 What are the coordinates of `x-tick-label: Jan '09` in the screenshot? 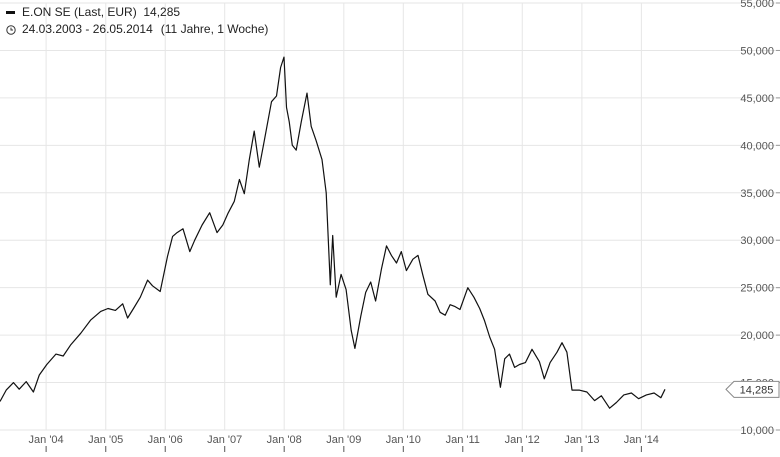 It's located at (343, 440).